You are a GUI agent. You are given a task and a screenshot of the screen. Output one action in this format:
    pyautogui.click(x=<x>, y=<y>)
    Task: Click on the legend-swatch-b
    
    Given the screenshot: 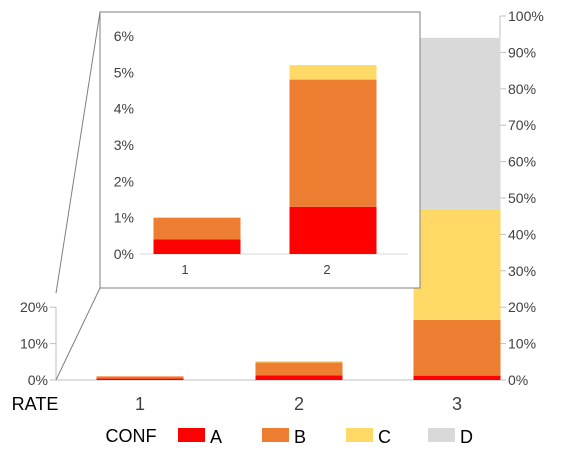 What is the action you would take?
    pyautogui.click(x=275, y=435)
    